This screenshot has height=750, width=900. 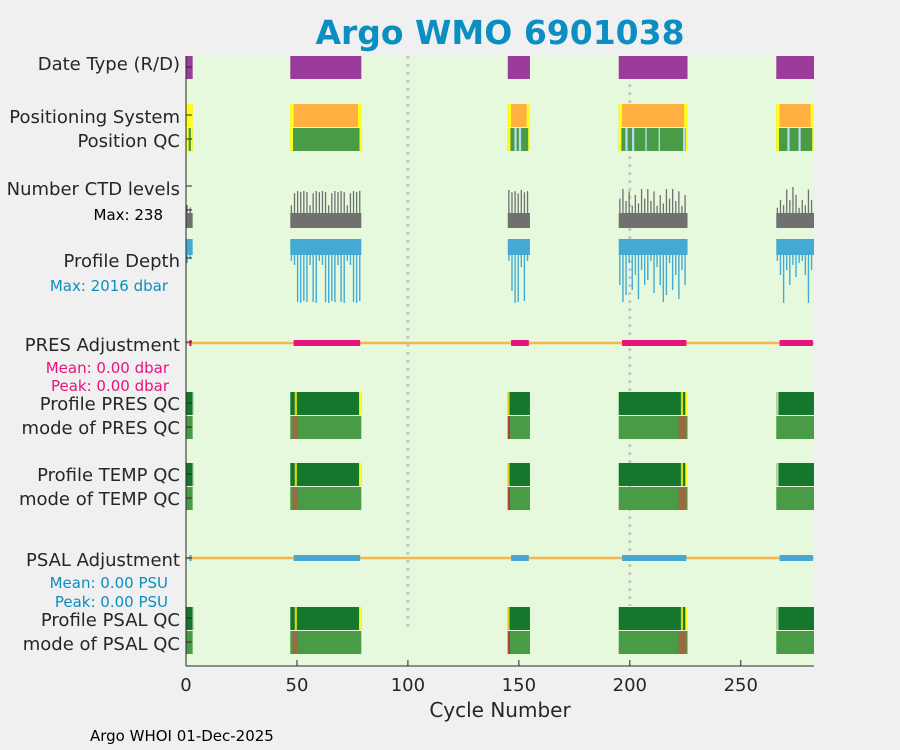 What do you see at coordinates (109, 583) in the screenshot?
I see `label-psal-mean: Mean: 0.00 PSU` at bounding box center [109, 583].